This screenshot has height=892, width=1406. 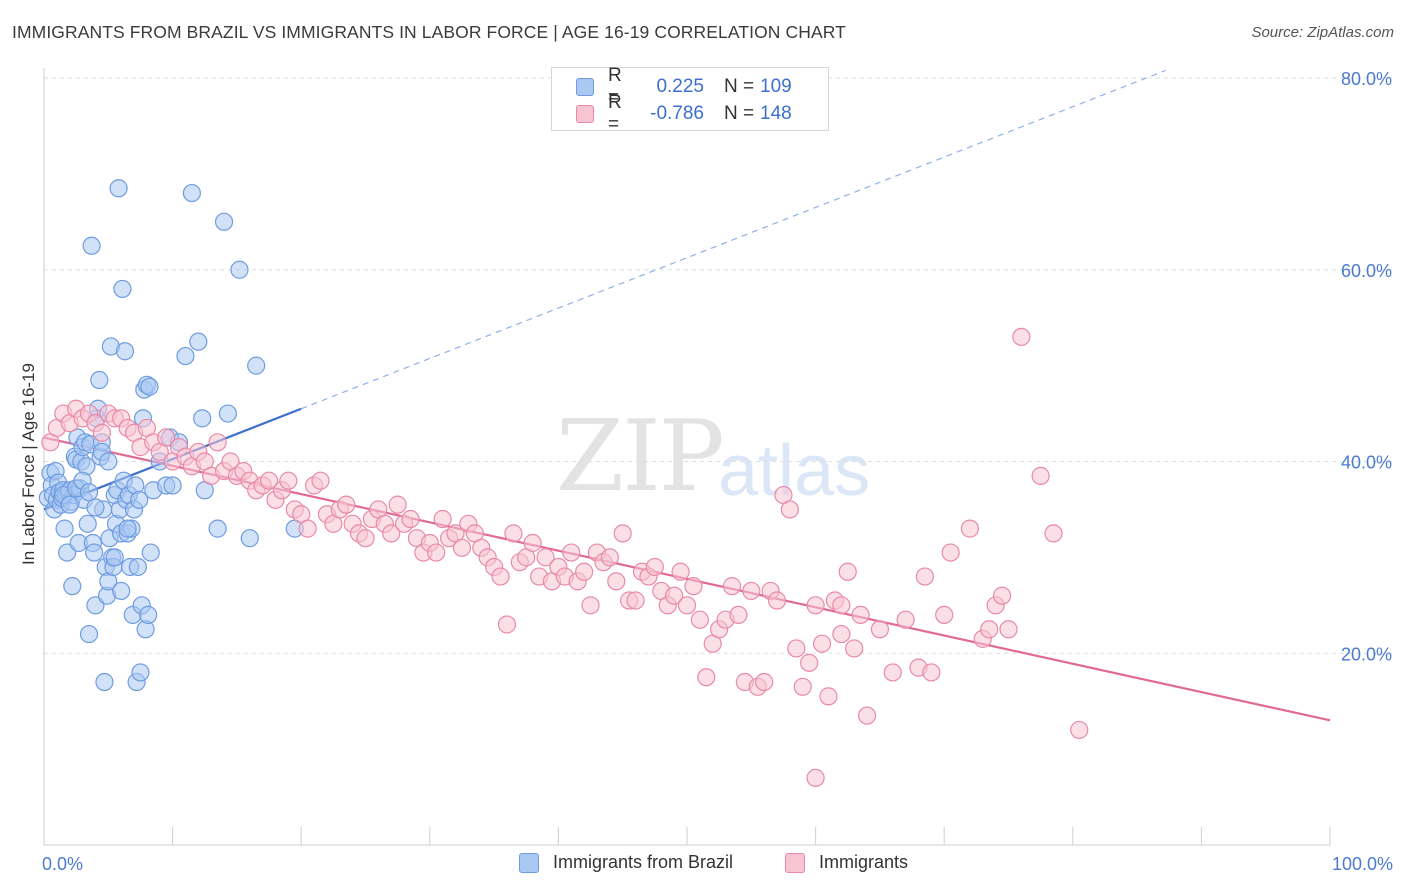 I want to click on legend-row-immigrants: R = -0.786 N = 148, so click(x=684, y=113).